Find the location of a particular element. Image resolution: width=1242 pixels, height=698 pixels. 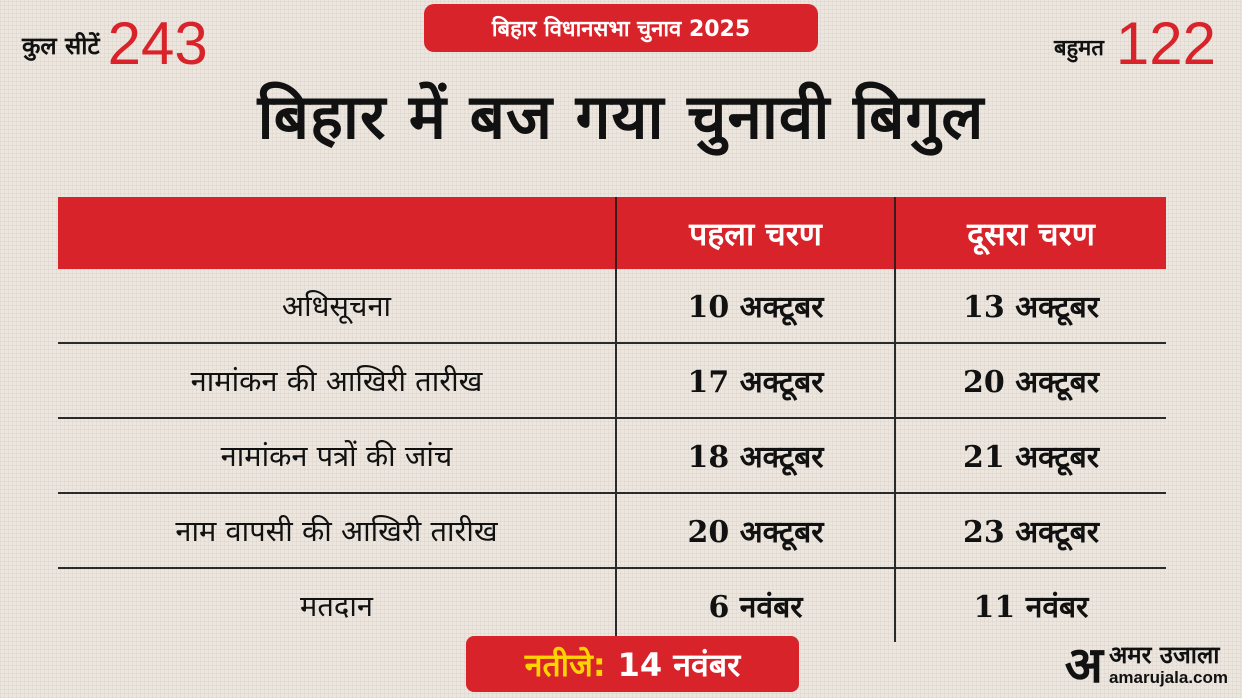

amar-ujala-logo: अ अमर उजाला amarujala.com is located at coordinates (1146, 665).